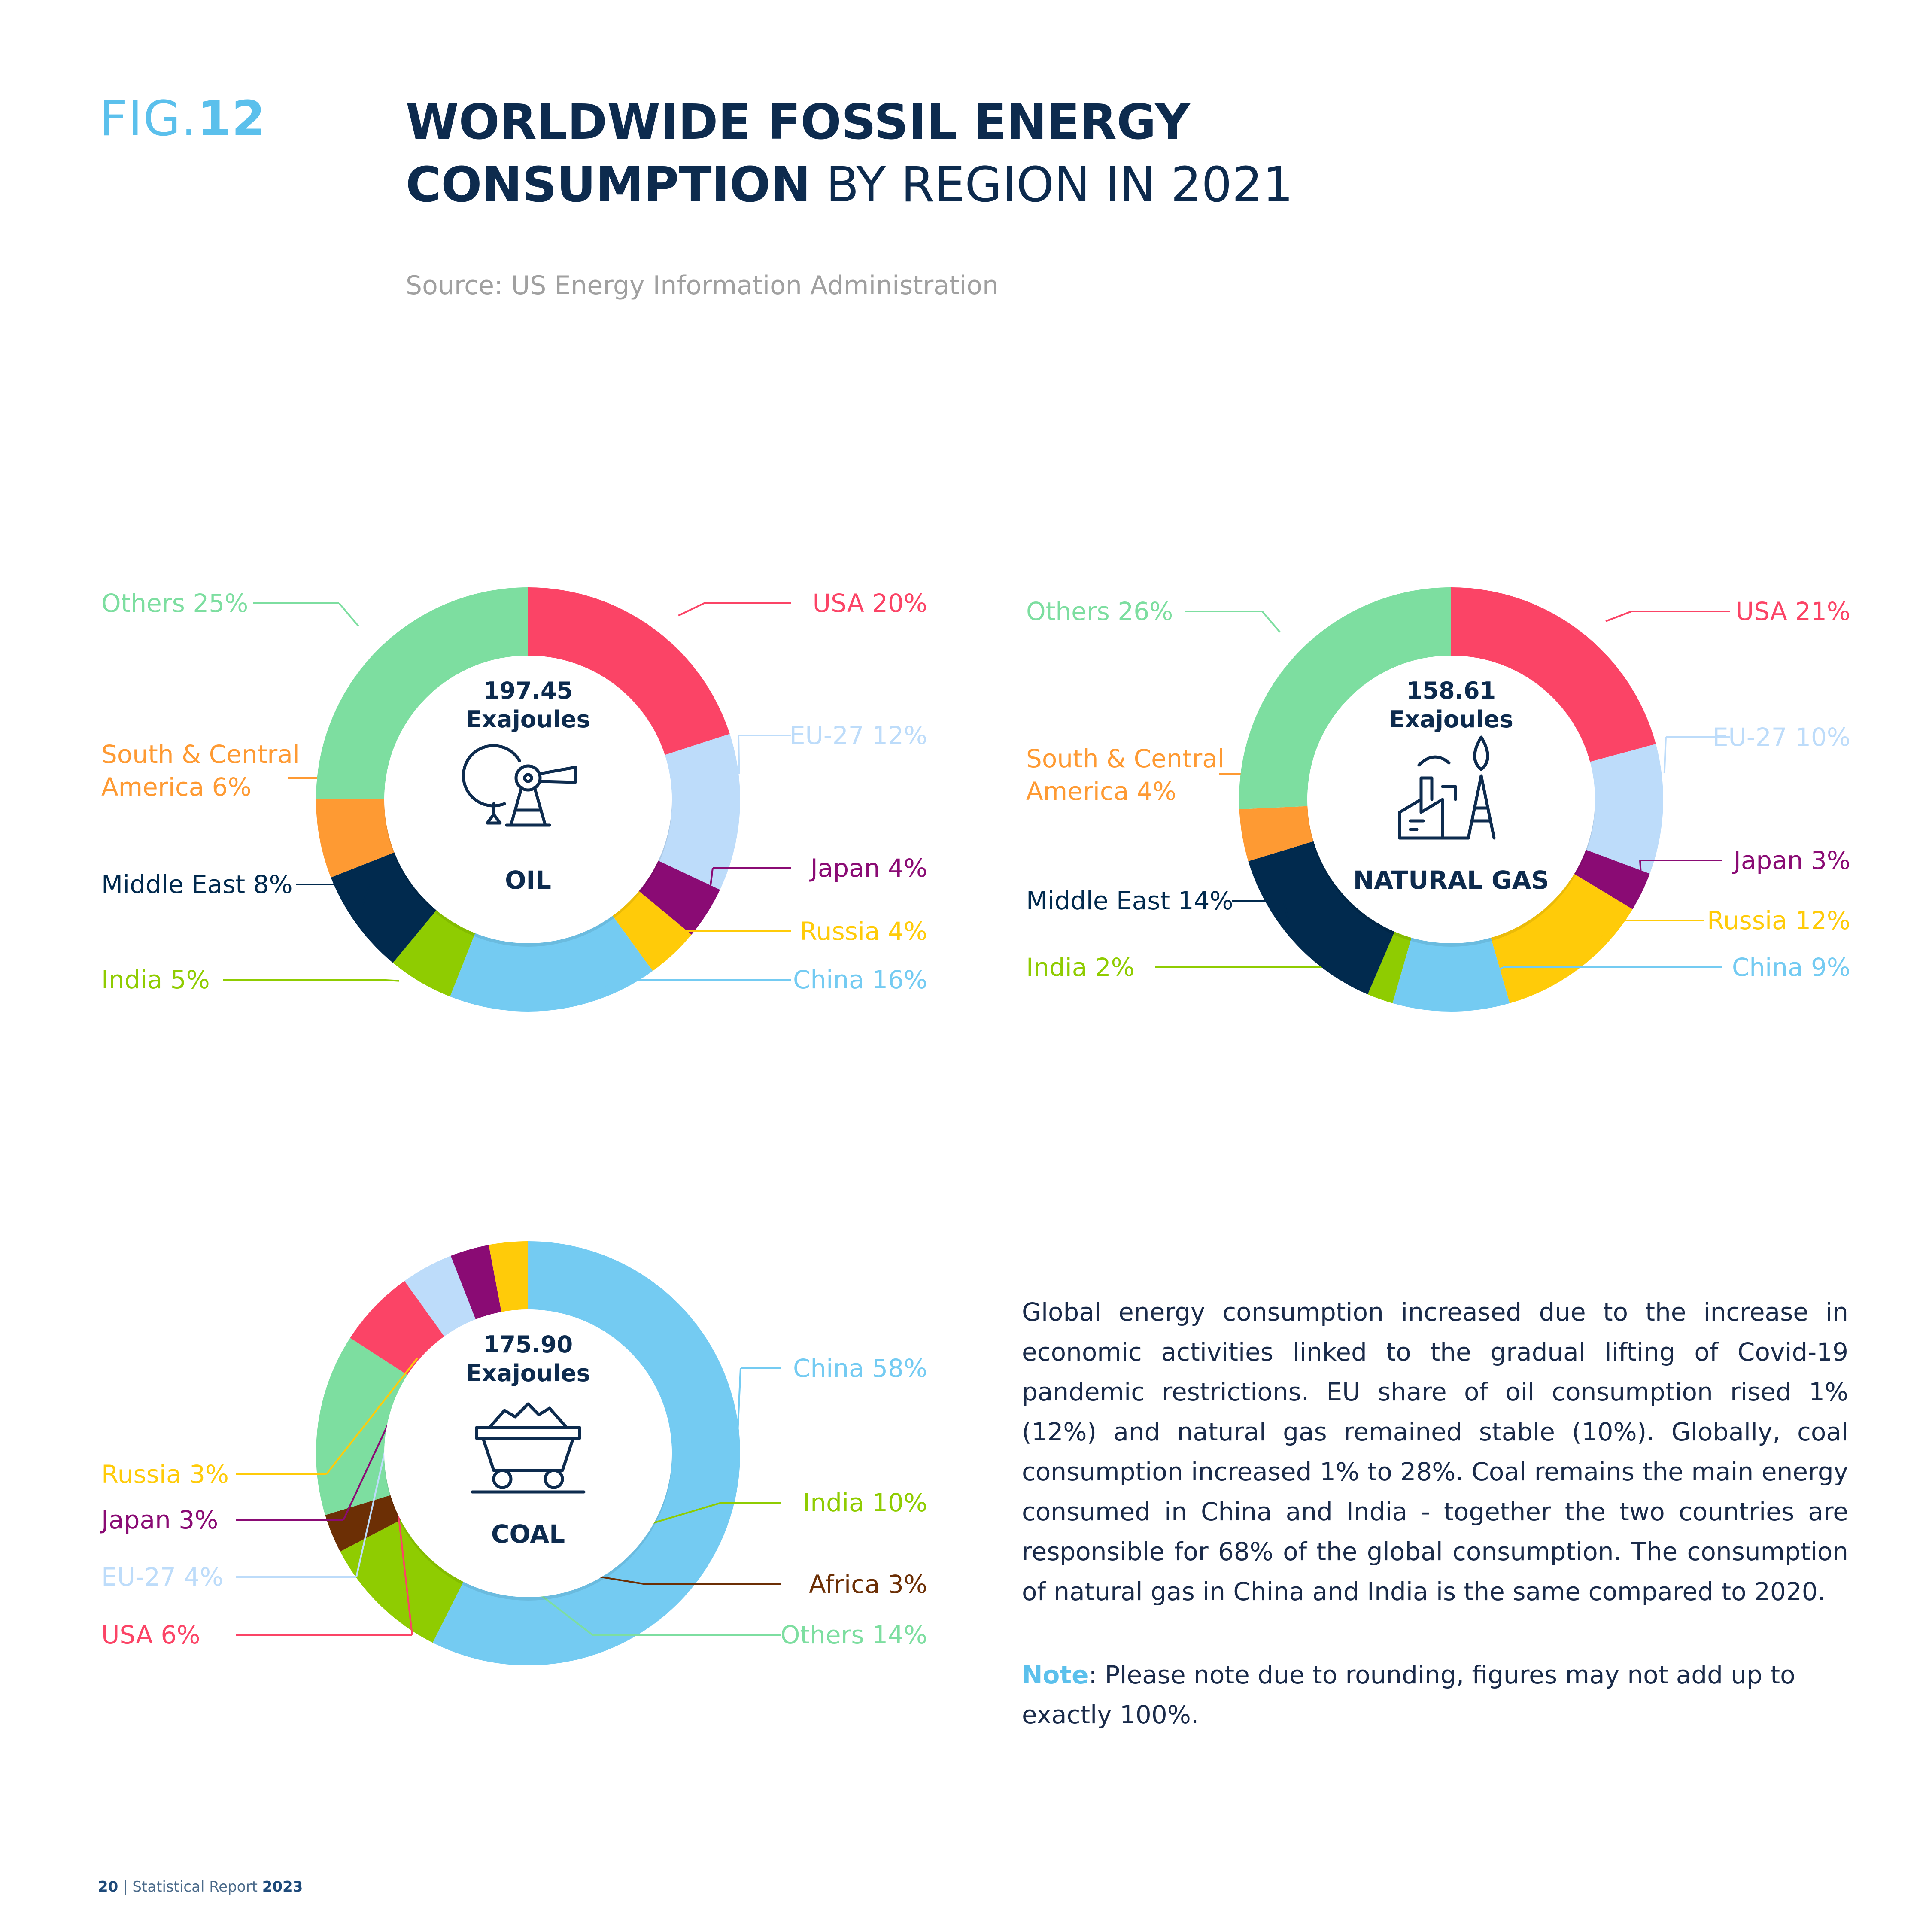 The height and width of the screenshot is (1932, 1932). Describe the element at coordinates (108, 1887) in the screenshot. I see `footer-page-number: 20` at that location.